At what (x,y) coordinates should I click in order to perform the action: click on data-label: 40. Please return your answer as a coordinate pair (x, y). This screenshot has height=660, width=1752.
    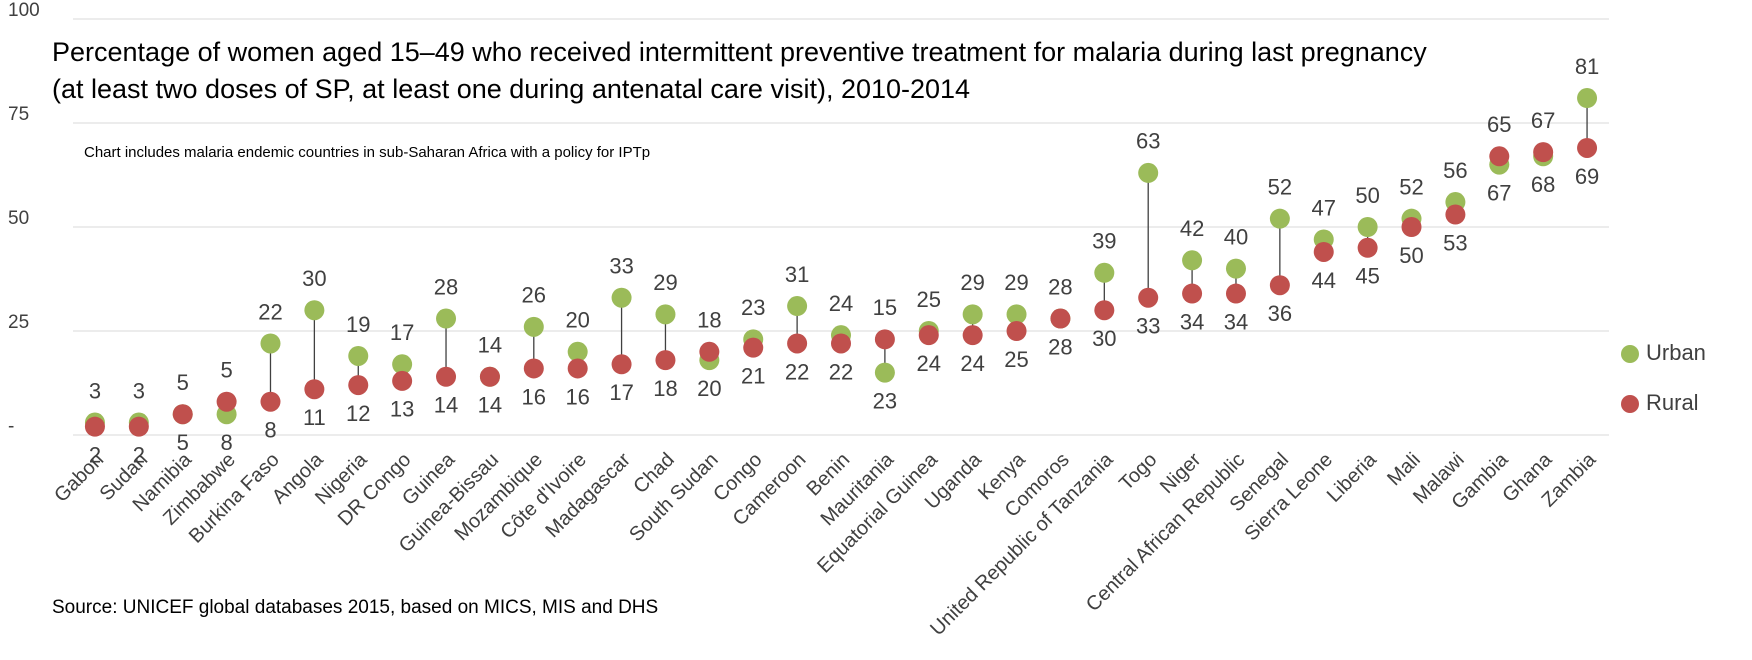
    Looking at the image, I should click on (1236, 236).